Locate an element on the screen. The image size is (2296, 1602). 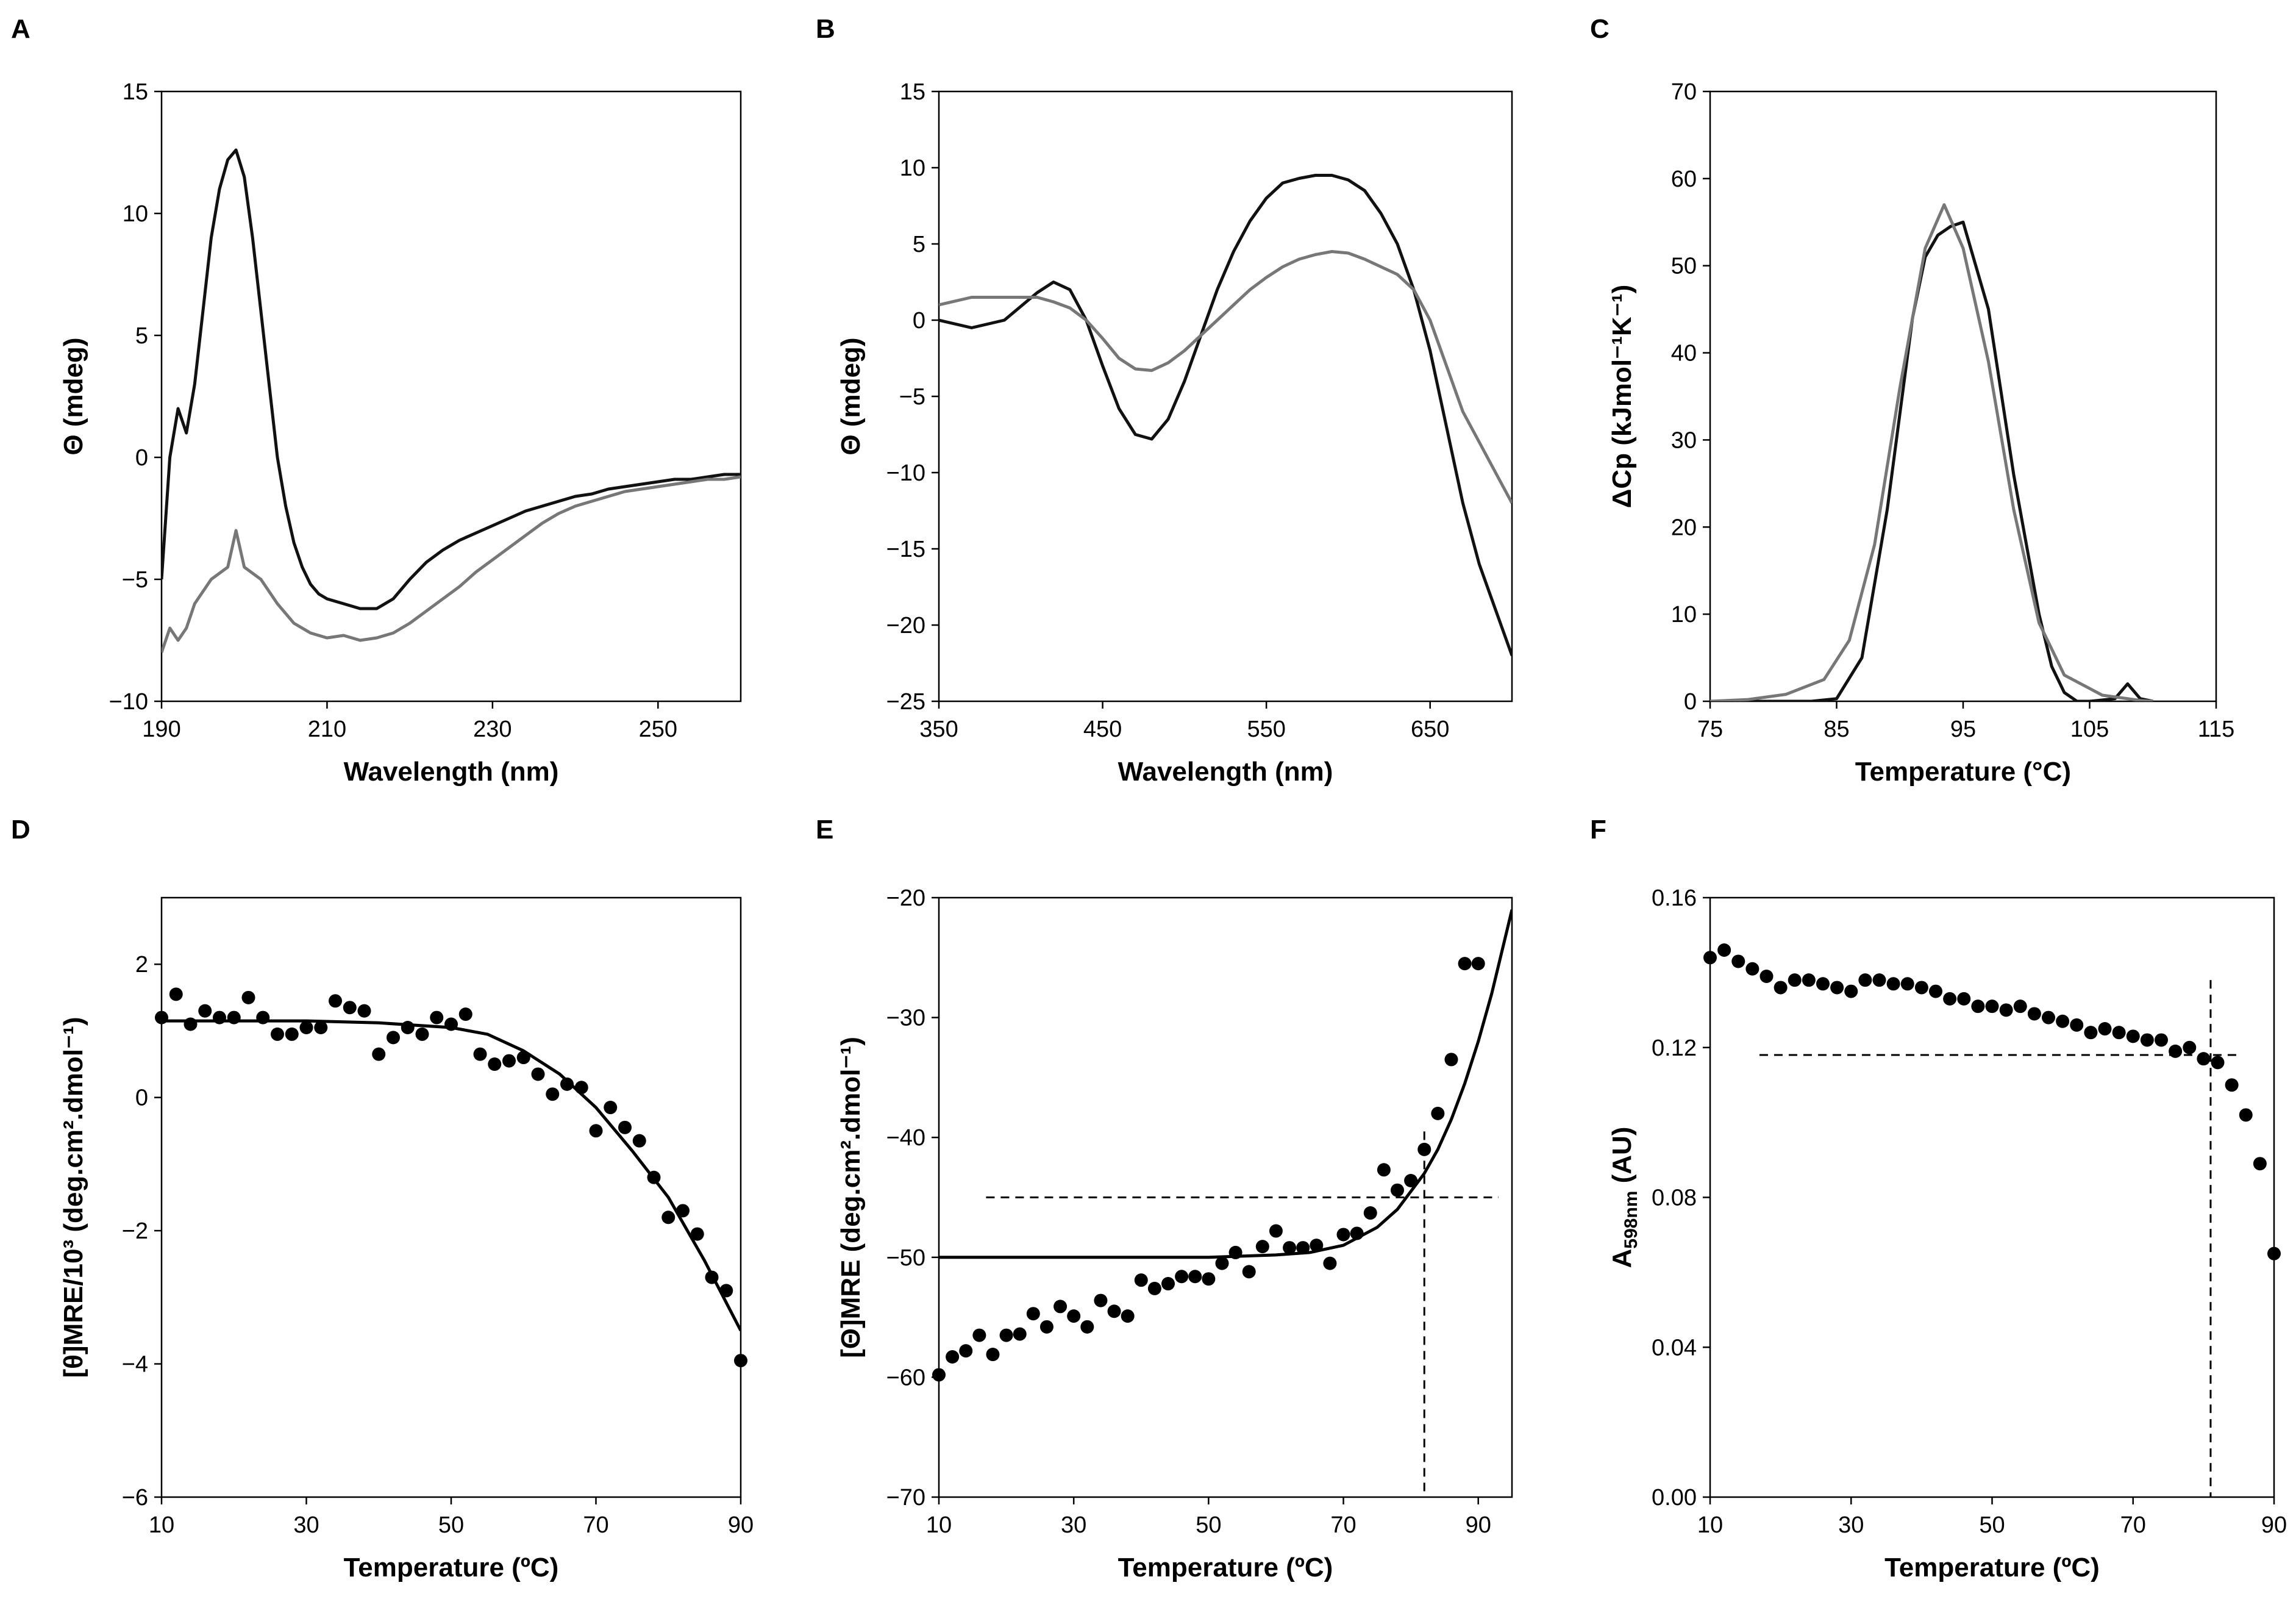
y-tick-label: −5 is located at coordinates (912, 397).